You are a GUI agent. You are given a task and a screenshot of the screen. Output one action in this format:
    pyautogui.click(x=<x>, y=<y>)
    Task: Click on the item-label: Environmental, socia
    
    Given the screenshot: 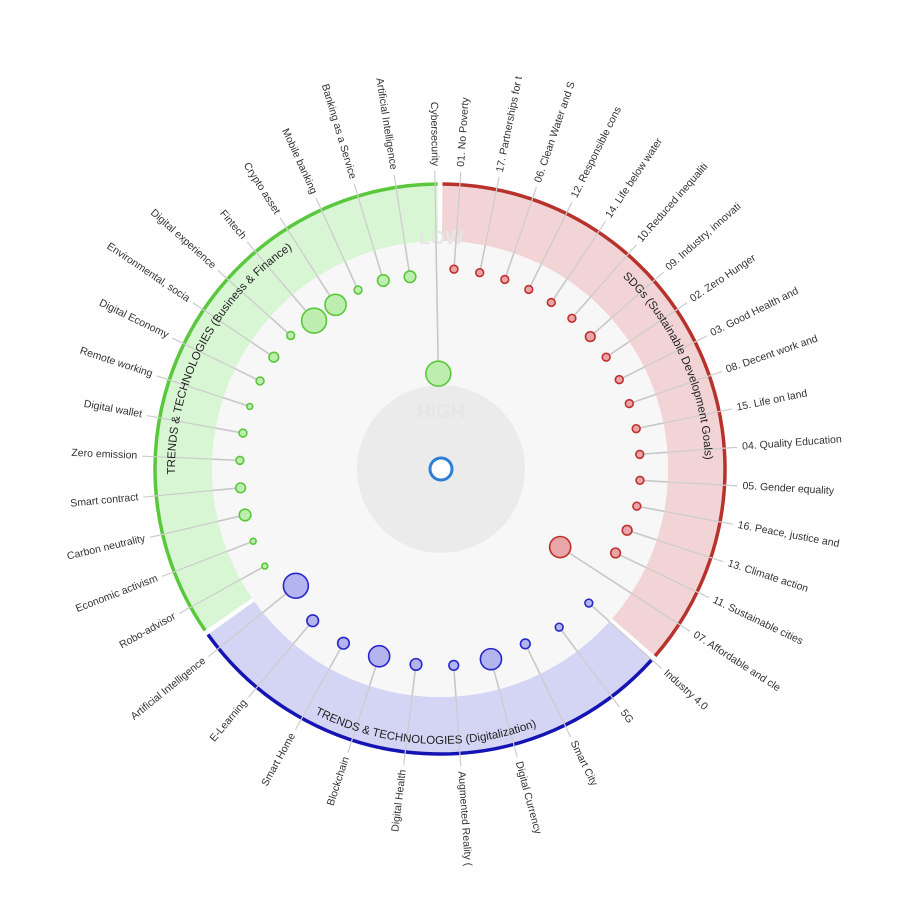 What is the action you would take?
    pyautogui.click(x=149, y=272)
    